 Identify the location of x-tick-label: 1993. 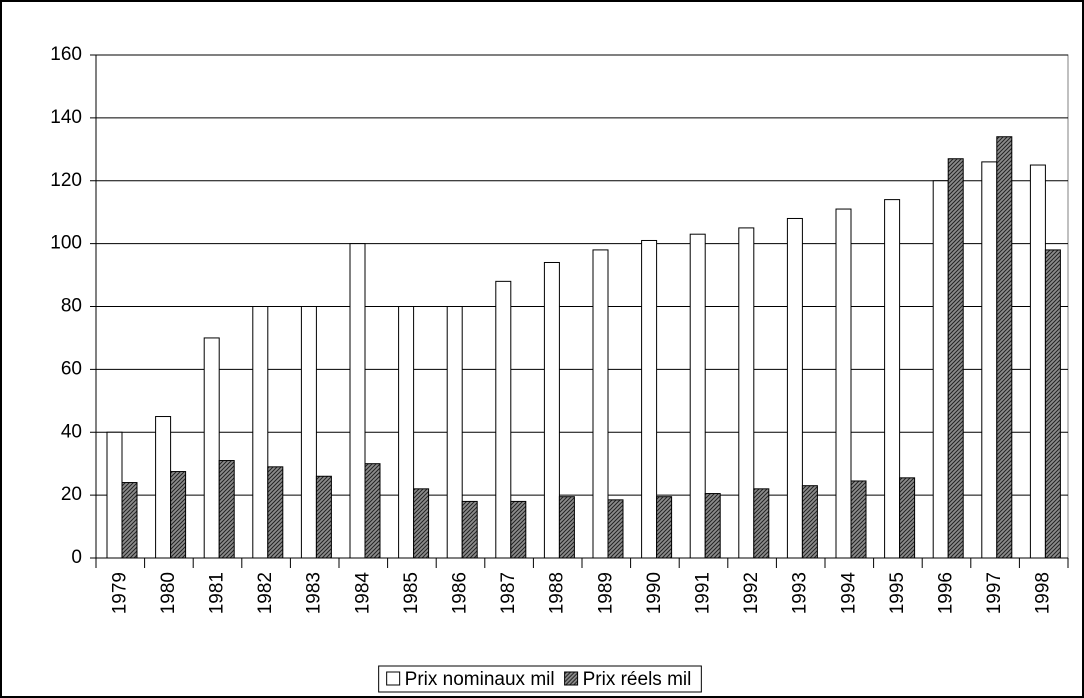
(800, 593).